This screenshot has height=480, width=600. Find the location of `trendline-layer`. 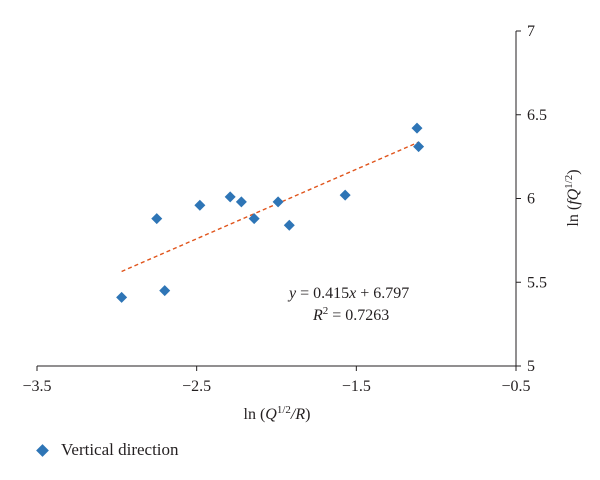

trendline-layer is located at coordinates (270, 207).